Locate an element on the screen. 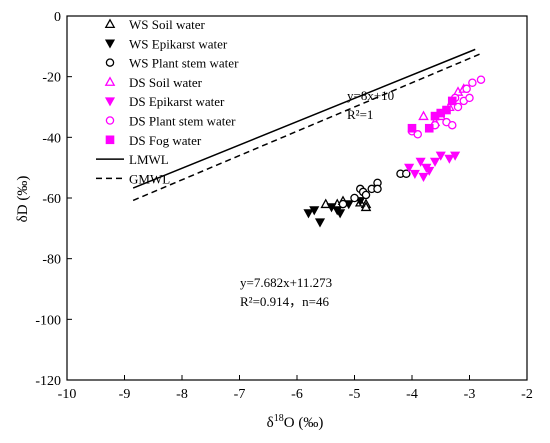 The width and height of the screenshot is (550, 443). series-ws-epikarst-water is located at coordinates (334, 212).